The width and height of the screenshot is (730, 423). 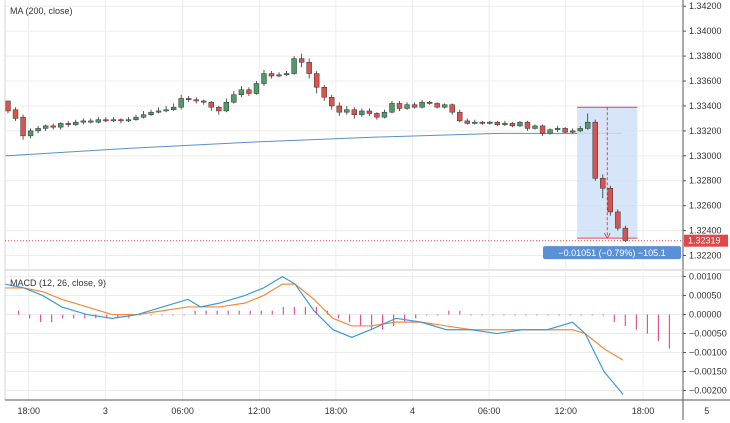 I want to click on macd-axis-tick-label: −0.00150, so click(x=708, y=372).